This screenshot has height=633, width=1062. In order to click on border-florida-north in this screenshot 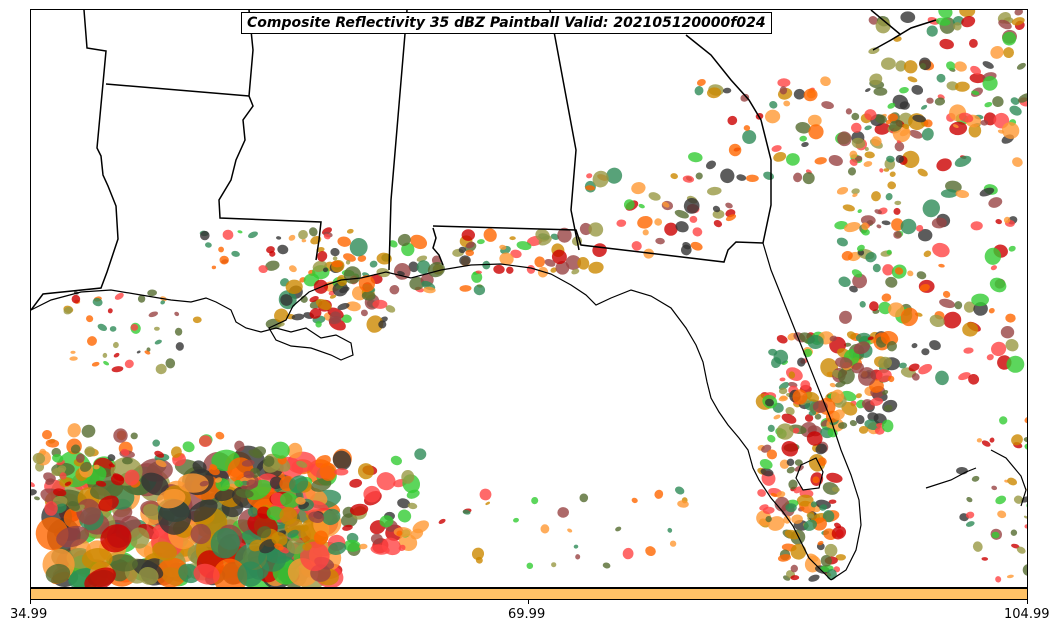, I will do `click(598, 244)`.